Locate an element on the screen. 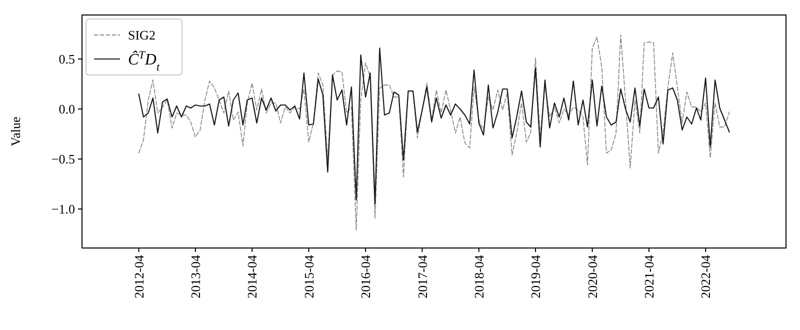  legend-label: Ĉ$^{T}$D$_{t}$ is located at coordinates (144, 62).